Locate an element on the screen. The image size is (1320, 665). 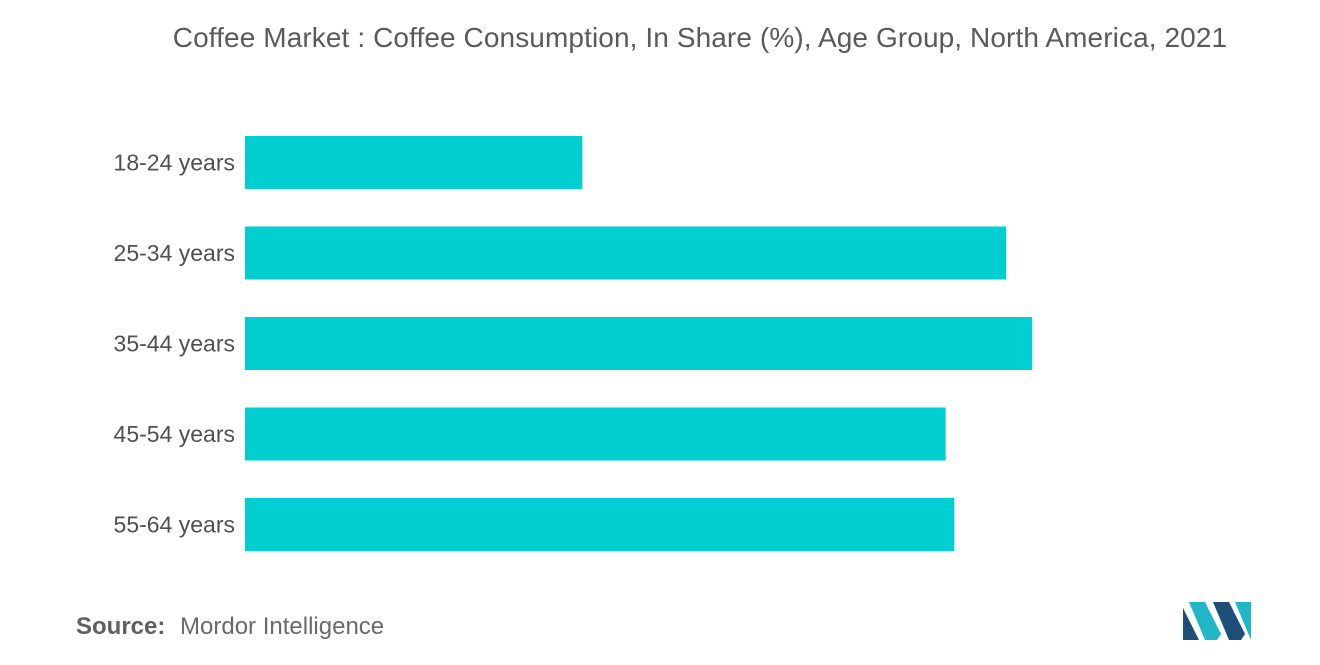
bar-25-34-years is located at coordinates (626, 253).